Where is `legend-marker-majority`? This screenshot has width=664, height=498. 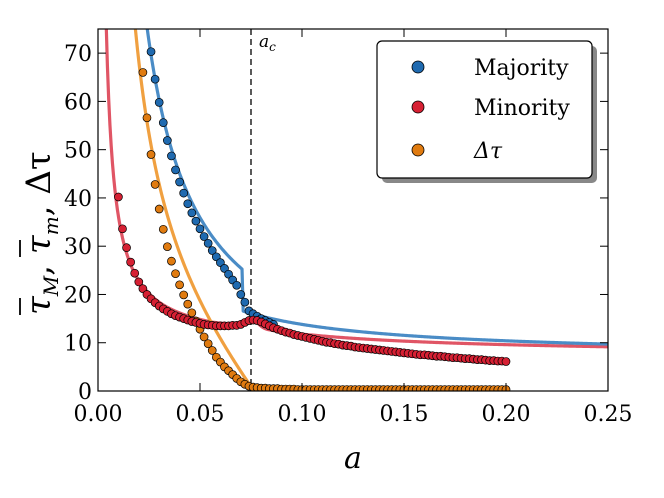 legend-marker-majority is located at coordinates (418, 67).